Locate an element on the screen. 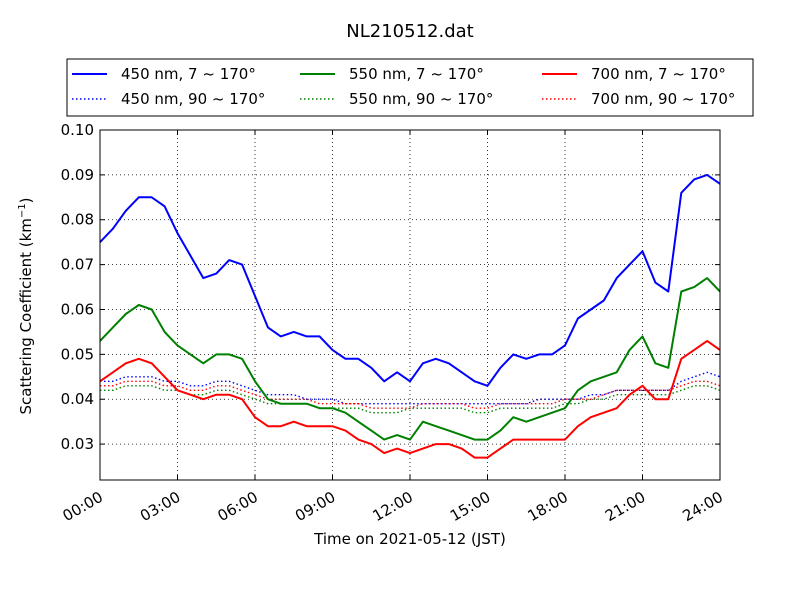 The height and width of the screenshot is (600, 800). y-axis-label-main: Scattering Coefficient (km is located at coordinates (26, 316).